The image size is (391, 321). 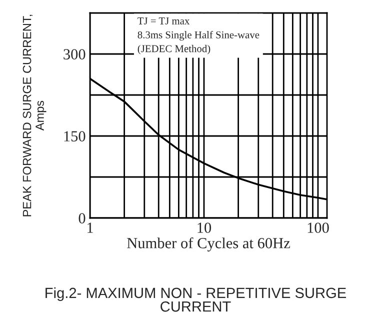 I want to click on x-tick-label: 1, so click(x=90, y=227).